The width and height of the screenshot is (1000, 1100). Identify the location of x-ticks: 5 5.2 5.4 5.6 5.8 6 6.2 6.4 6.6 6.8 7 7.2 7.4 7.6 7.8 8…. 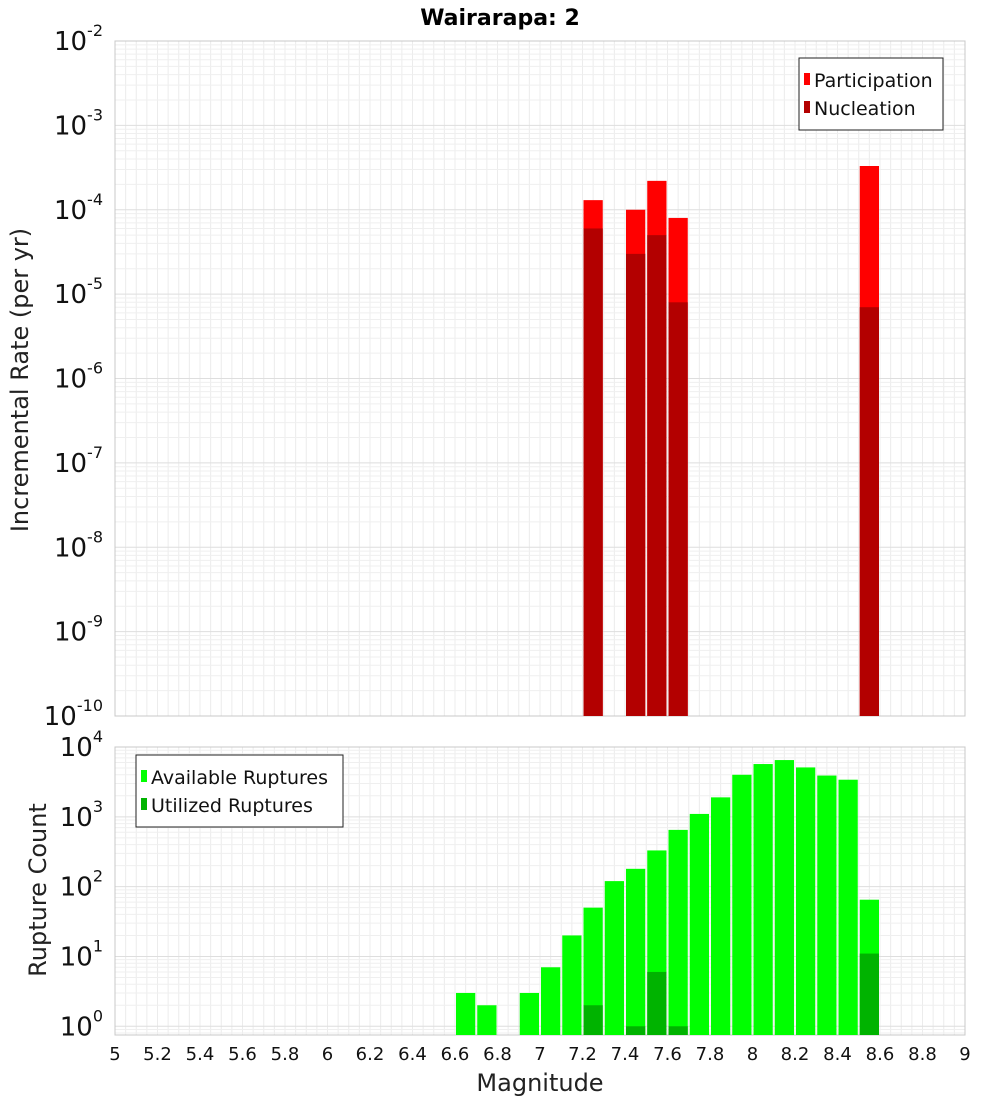
(539, 1054).